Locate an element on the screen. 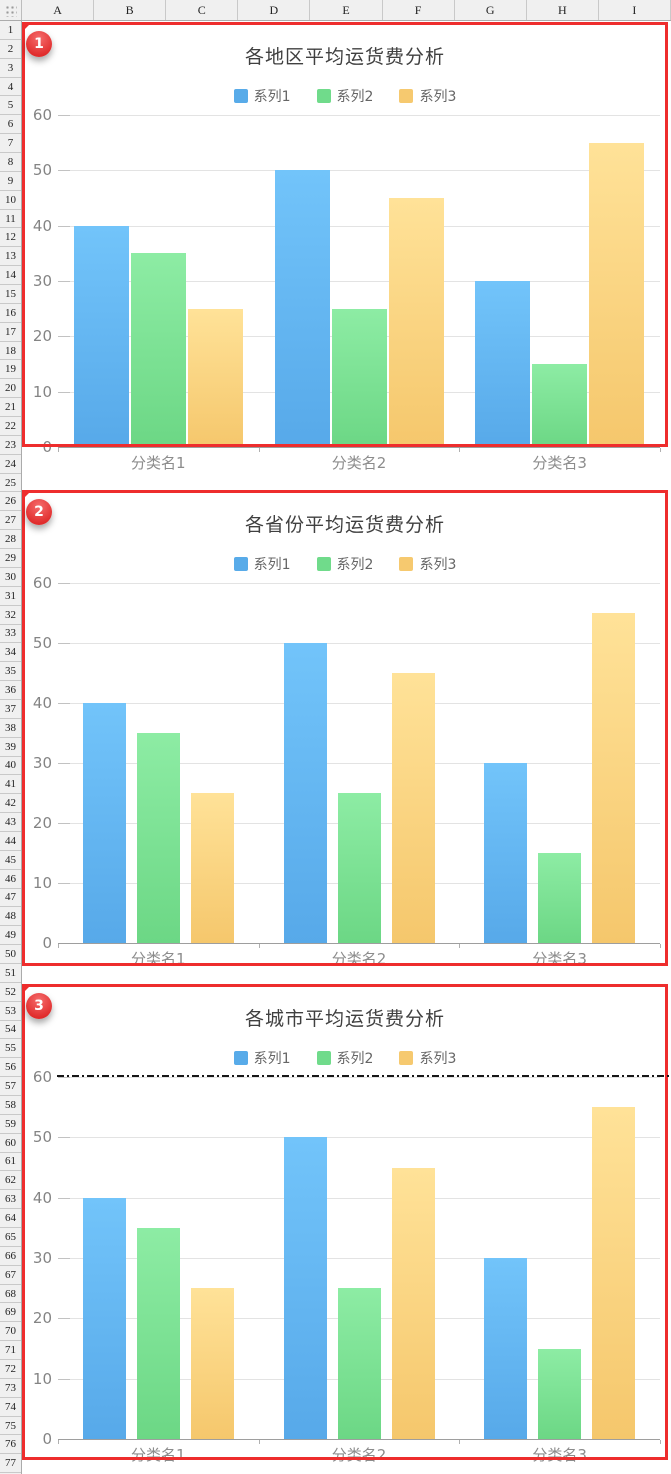 This screenshot has height=1474, width=671. row-header-26: 26 is located at coordinates (10, 502).